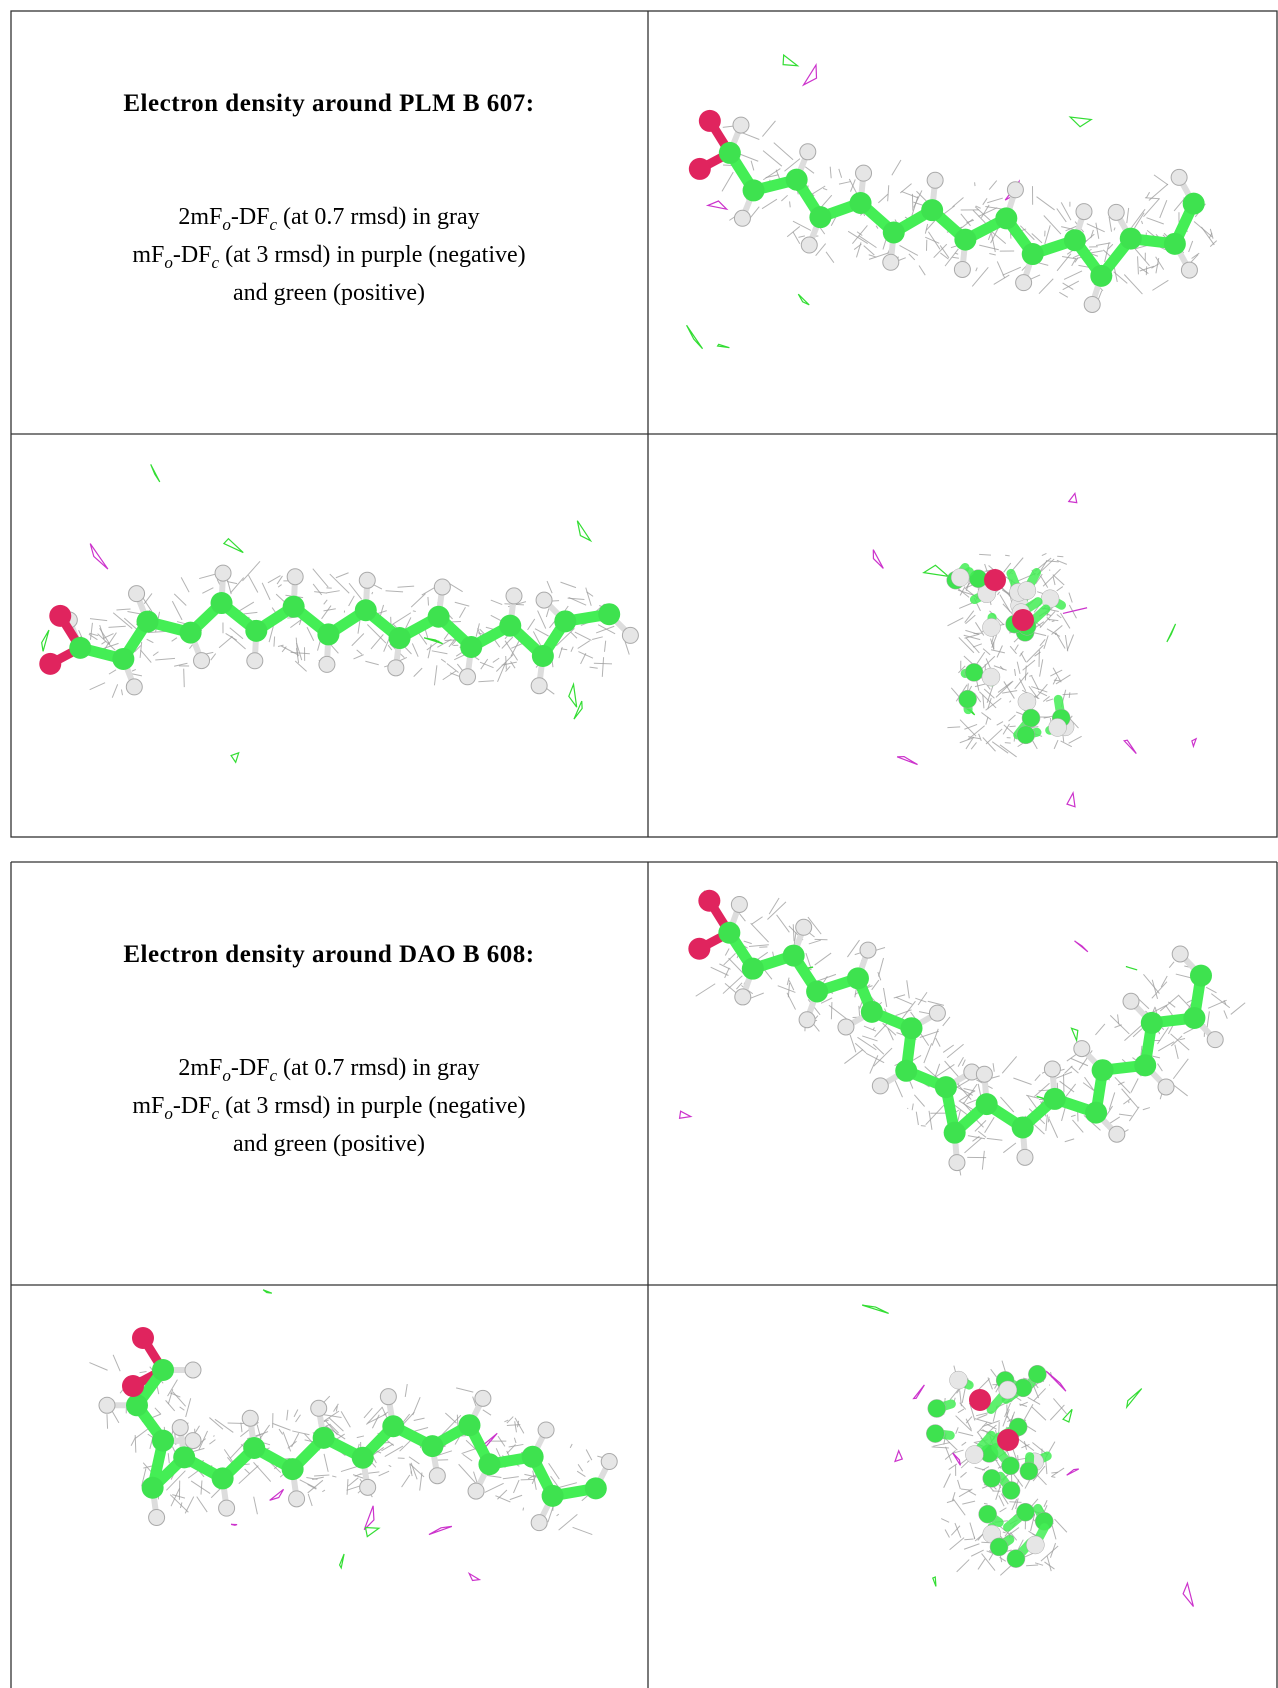 The image size is (1278, 1688). I want to click on molecule-image, so click(962, 1032).